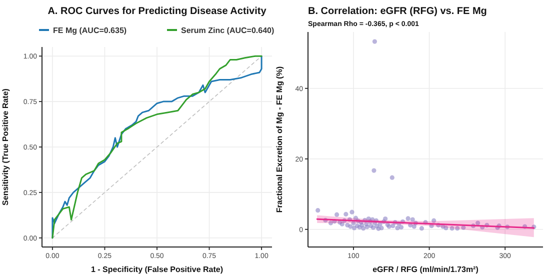 The width and height of the screenshot is (550, 279). Describe the element at coordinates (90, 30) in the screenshot. I see `legend-label: FE Mg (AUC=0.635)` at that location.